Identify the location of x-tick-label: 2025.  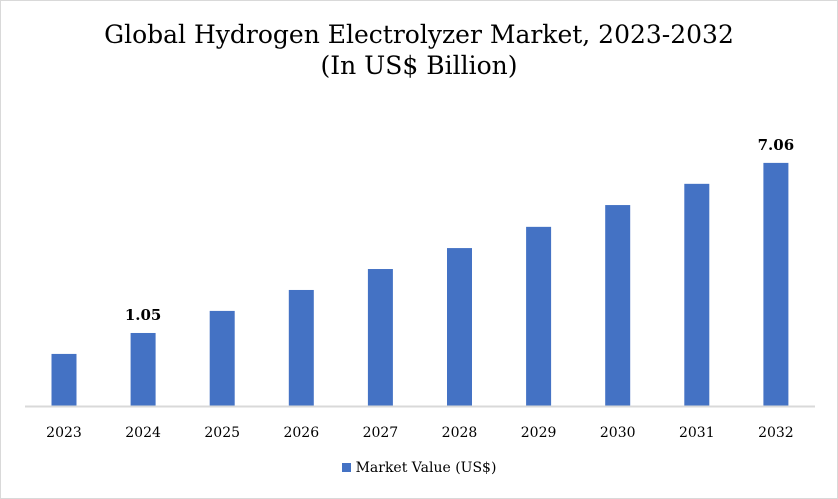
(222, 433).